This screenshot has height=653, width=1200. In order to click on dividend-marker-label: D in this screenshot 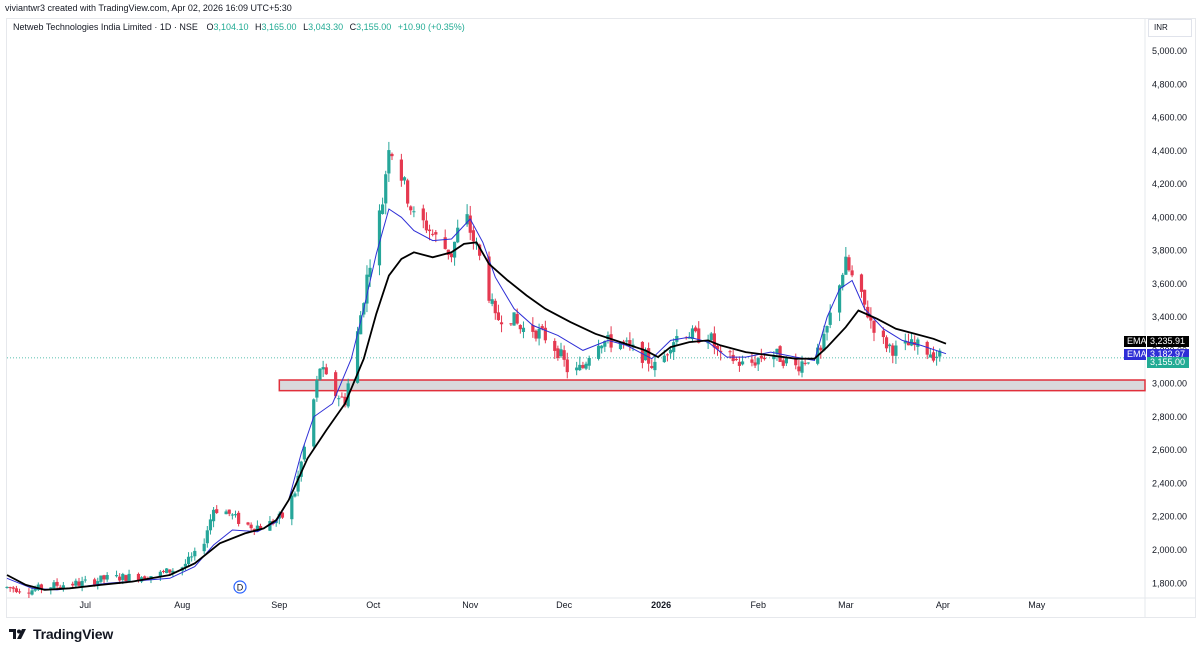, I will do `click(240, 588)`.